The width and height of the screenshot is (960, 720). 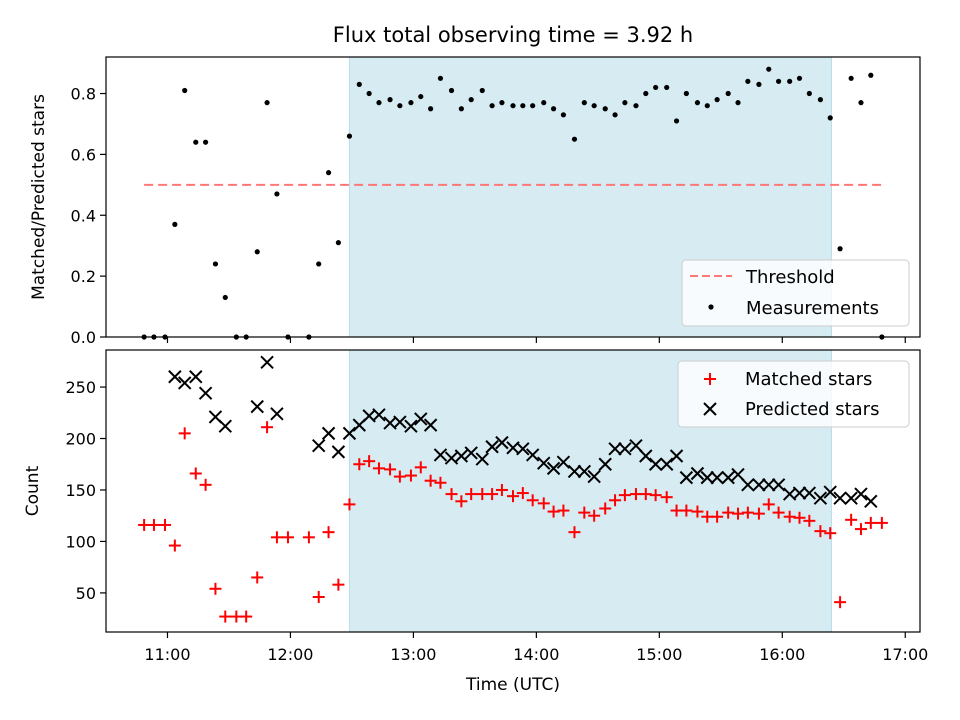 What do you see at coordinates (83, 337) in the screenshot?
I see `top-y-tick-label: 0.0` at bounding box center [83, 337].